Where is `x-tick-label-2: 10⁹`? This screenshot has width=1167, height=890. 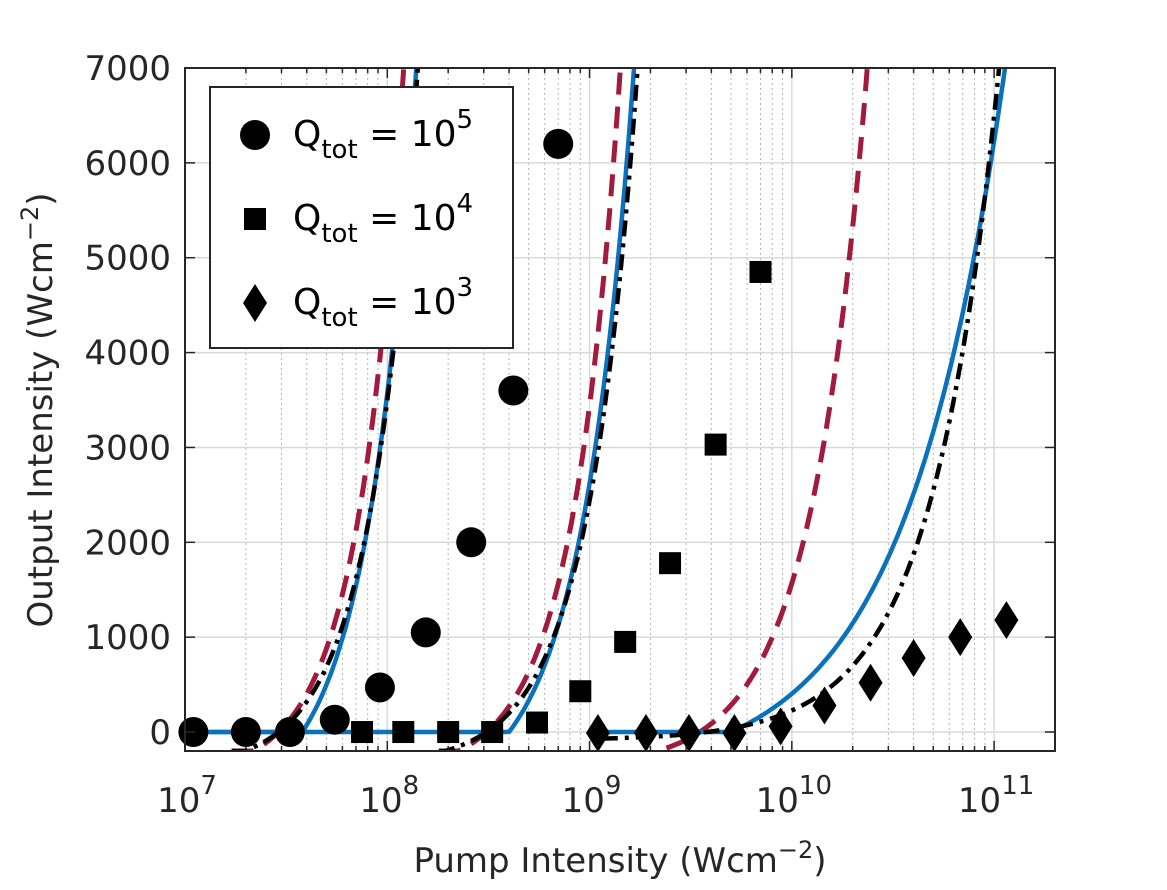 x-tick-label-2: 10⁹ is located at coordinates (592, 796).